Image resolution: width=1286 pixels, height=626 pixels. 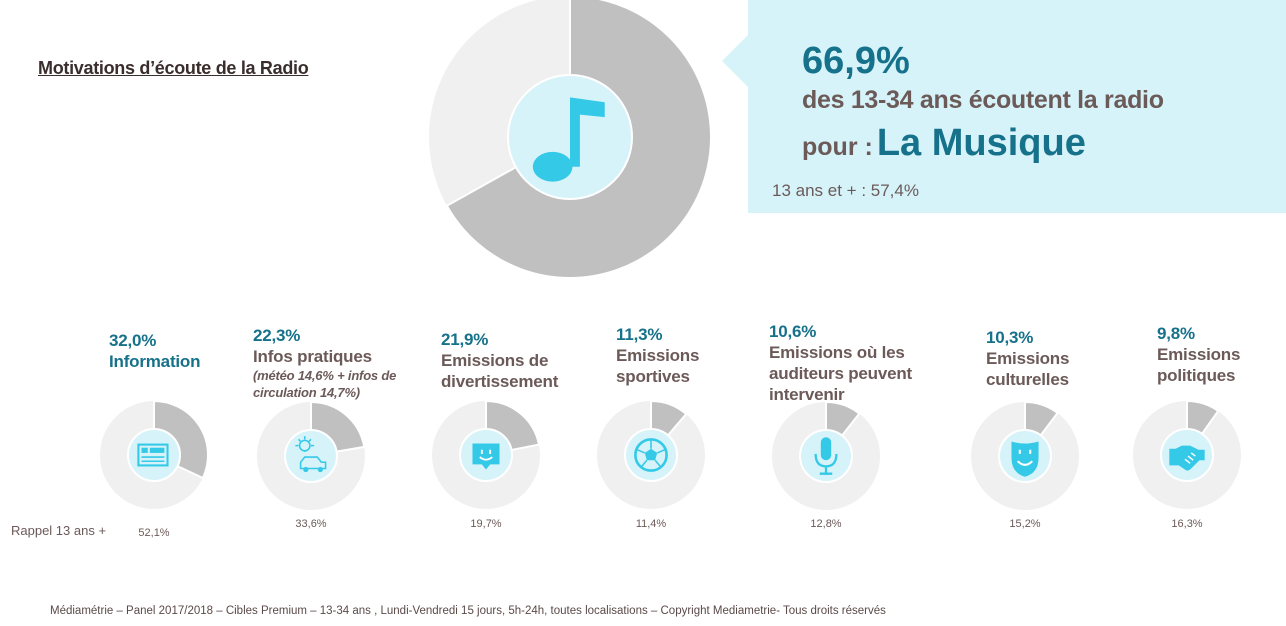 I want to click on category-name: Infos pratiques, so click(x=312, y=356).